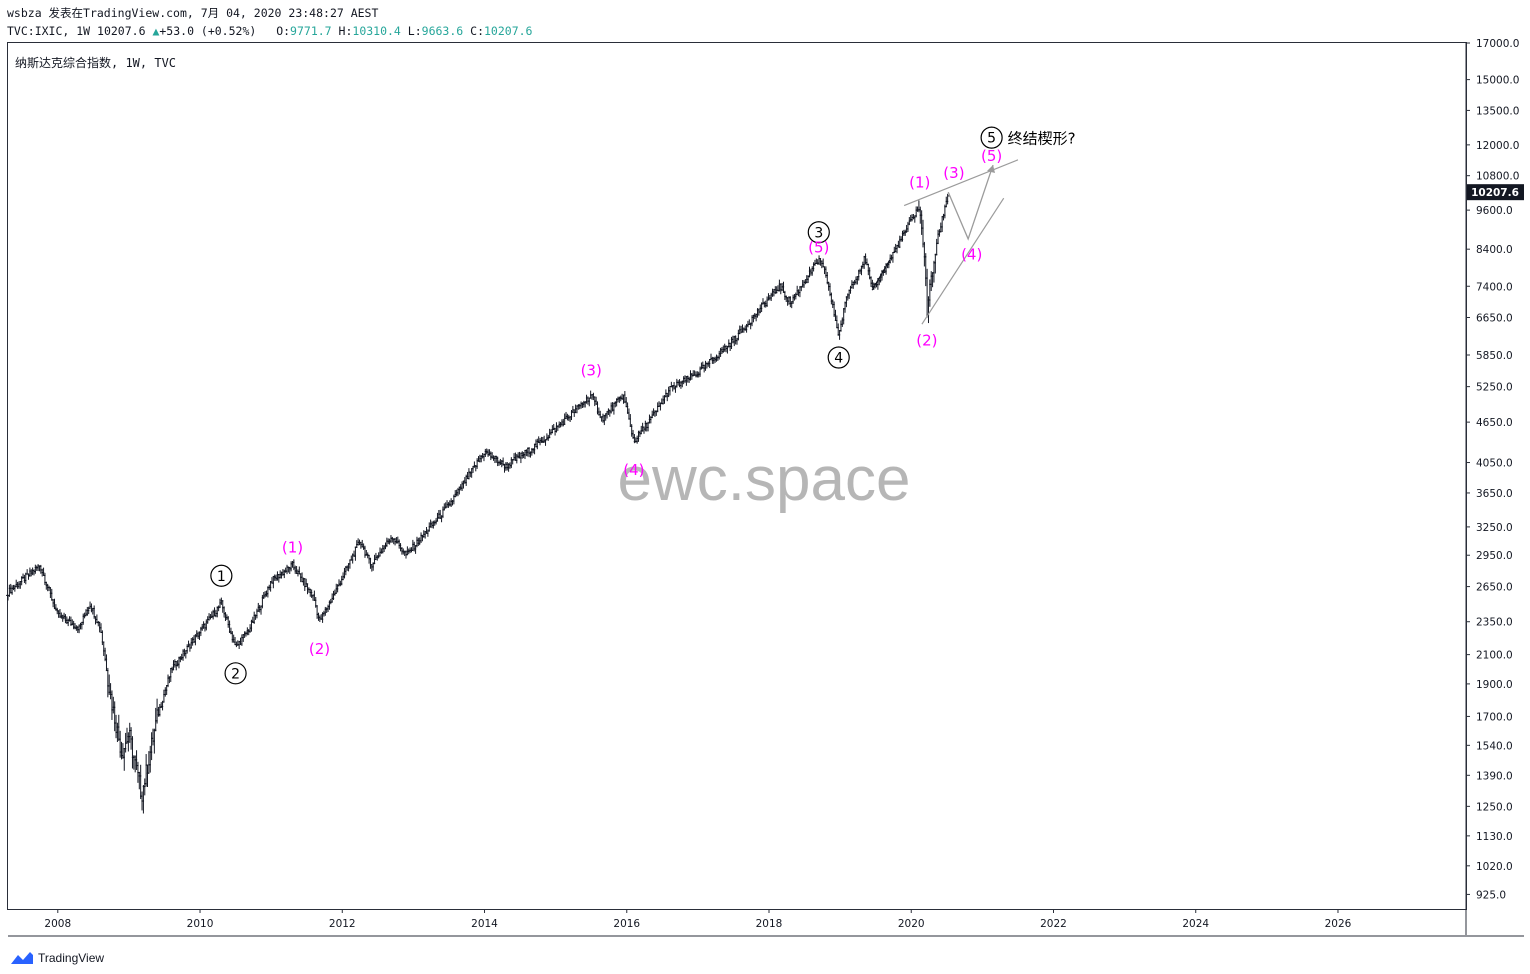  I want to click on high-value: 10310.4, so click(376, 31).